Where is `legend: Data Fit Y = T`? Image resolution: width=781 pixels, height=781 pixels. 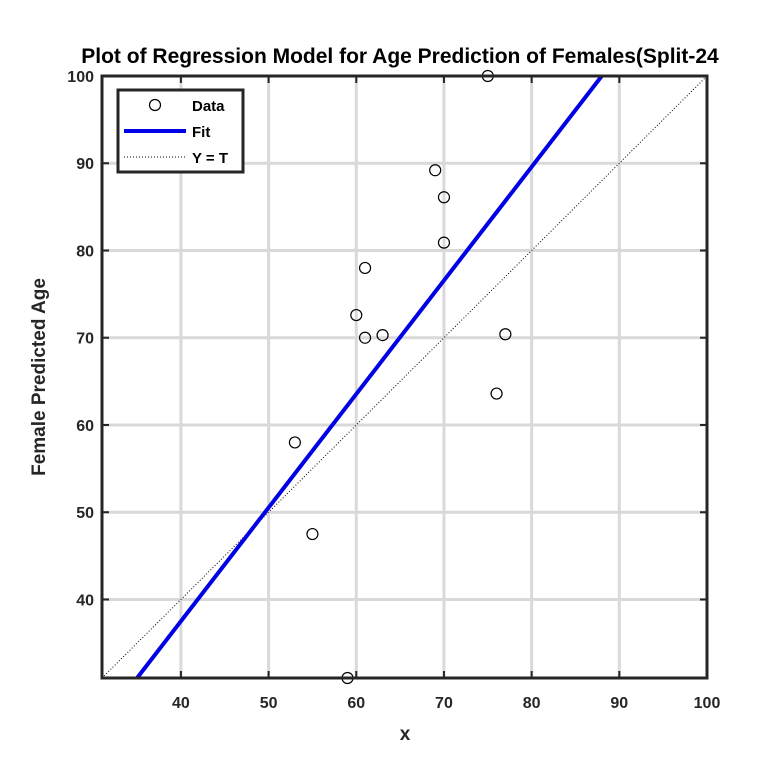
legend: Data Fit Y = T is located at coordinates (180, 131).